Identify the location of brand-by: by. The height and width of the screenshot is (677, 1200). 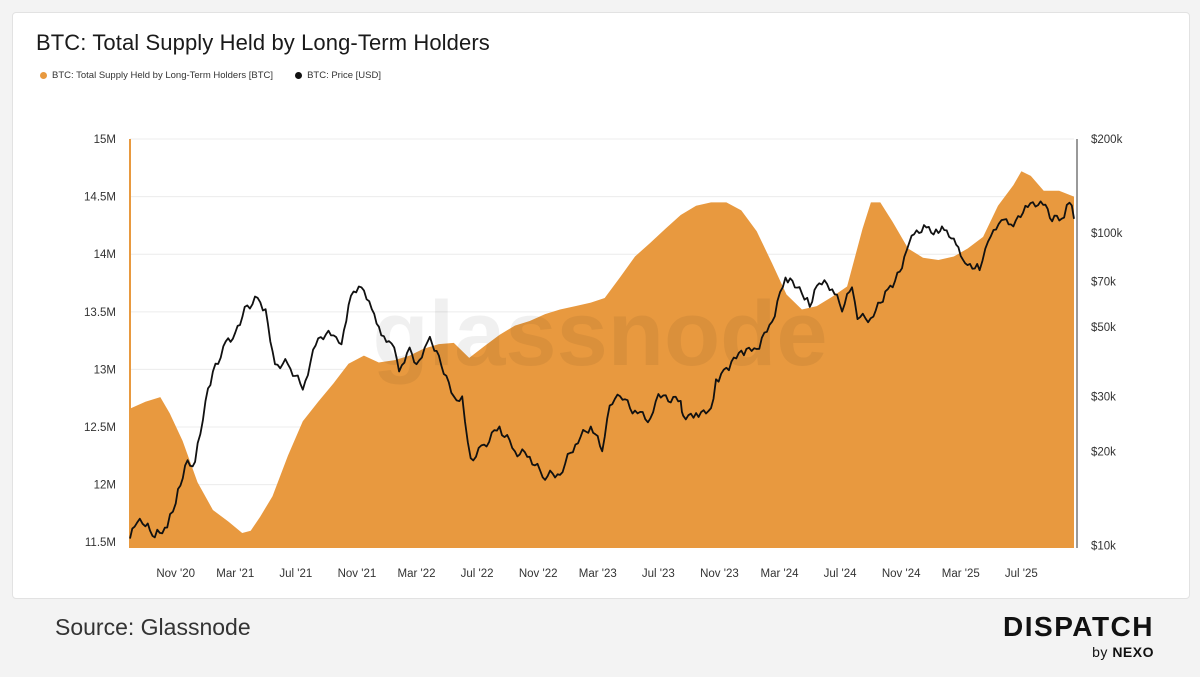
(1100, 652).